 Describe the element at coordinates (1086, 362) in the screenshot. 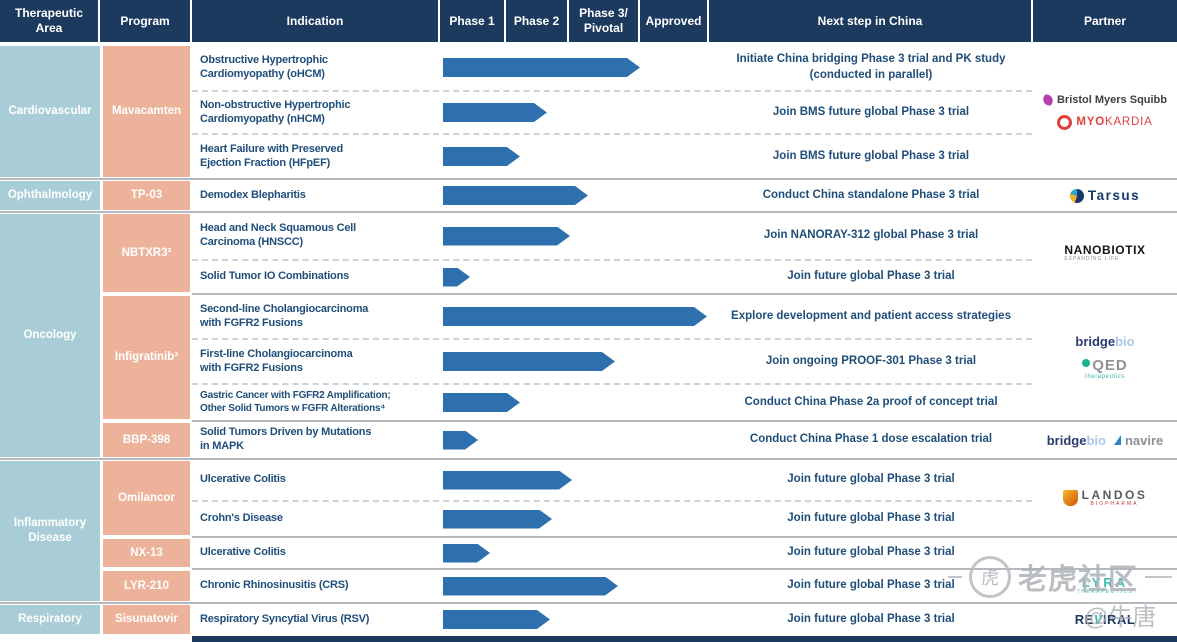

I see `qed-dot-icon` at that location.